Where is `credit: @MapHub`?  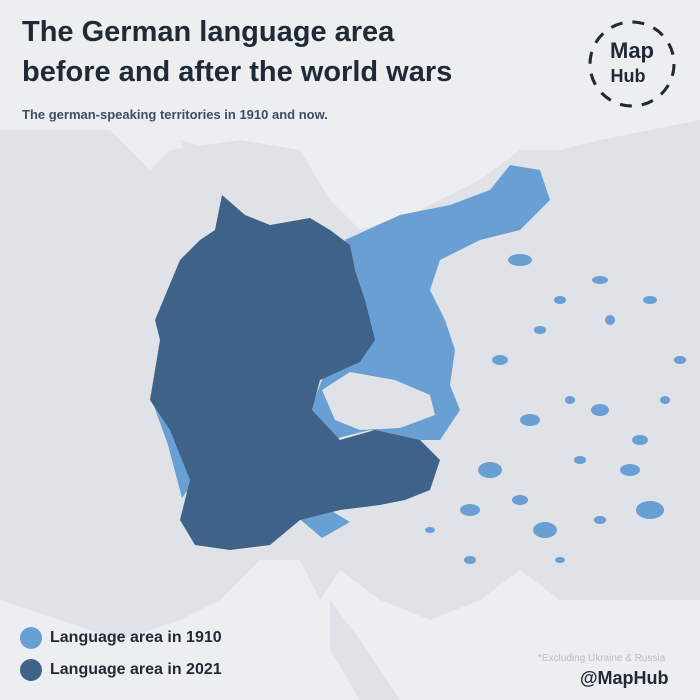 credit: @MapHub is located at coordinates (624, 678).